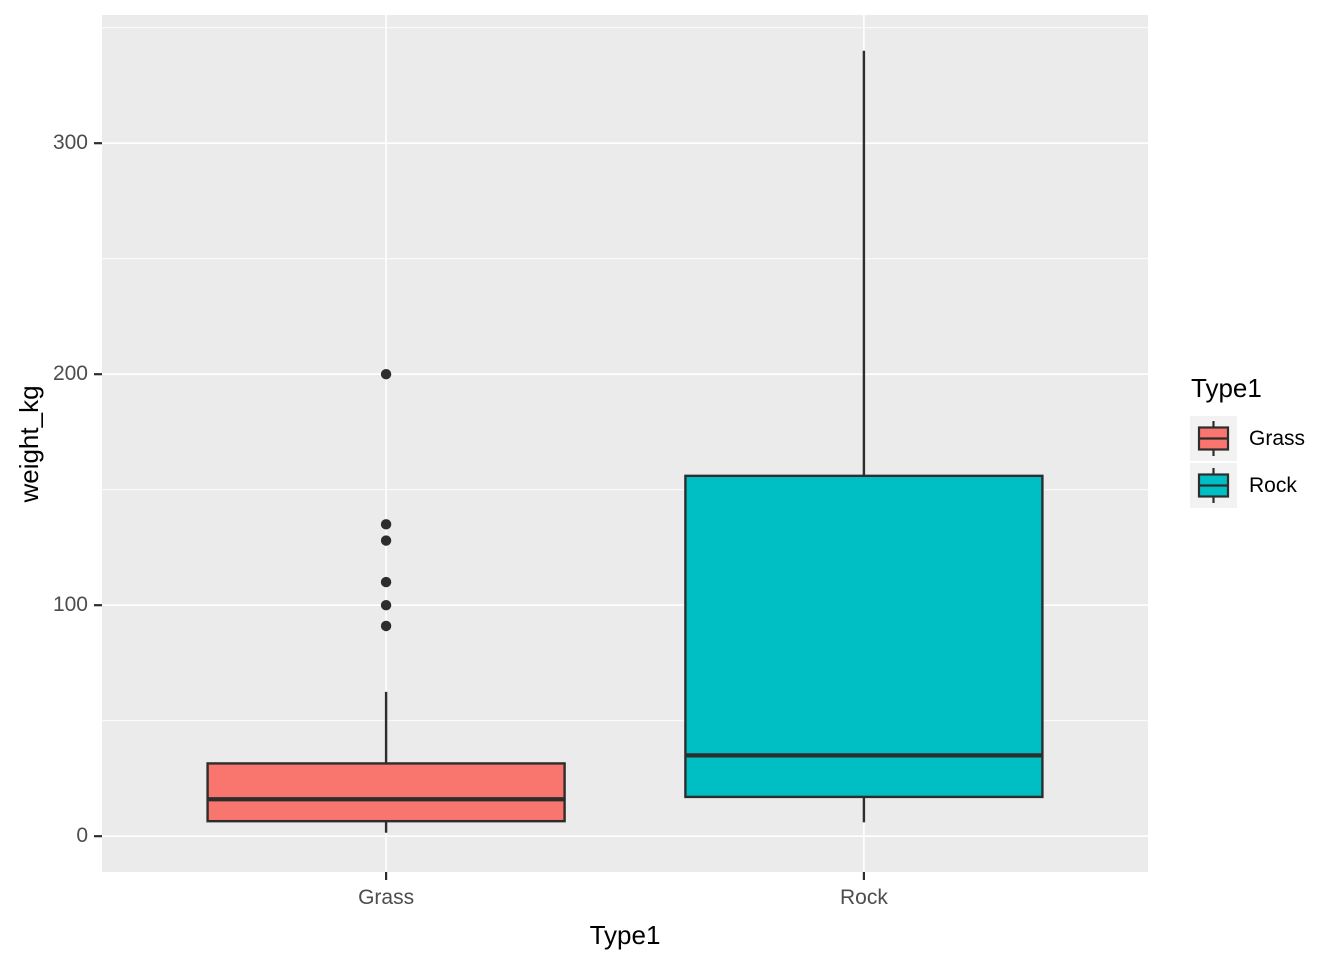  I want to click on legend-label-grass: Grass, so click(1277, 438).